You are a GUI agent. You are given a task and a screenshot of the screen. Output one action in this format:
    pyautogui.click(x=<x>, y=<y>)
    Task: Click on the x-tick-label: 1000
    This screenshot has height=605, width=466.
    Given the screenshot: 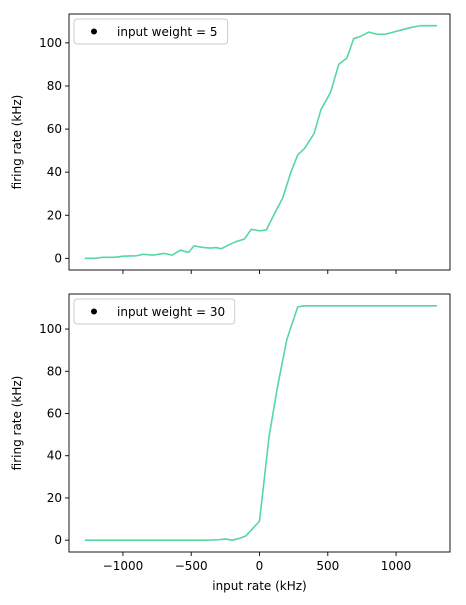 What is the action you would take?
    pyautogui.click(x=396, y=566)
    